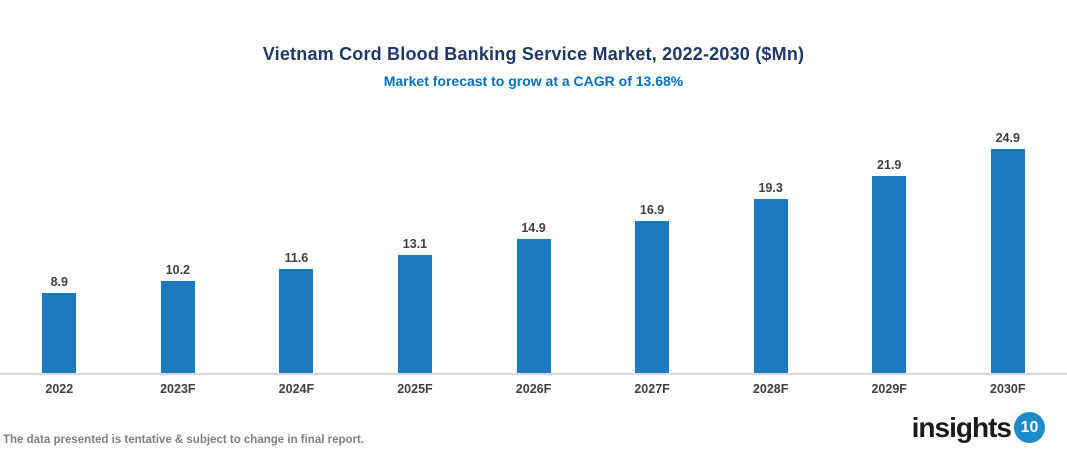 Image resolution: width=1067 pixels, height=454 pixels. I want to click on bar-column-2029F: 21.9, so click(889, 248).